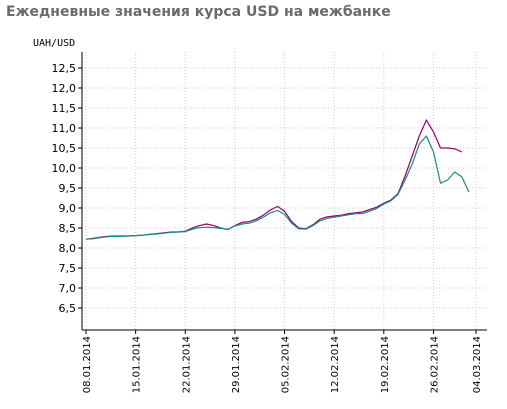  I want to click on x-tick-label: 19.02.2014, so click(385, 364).